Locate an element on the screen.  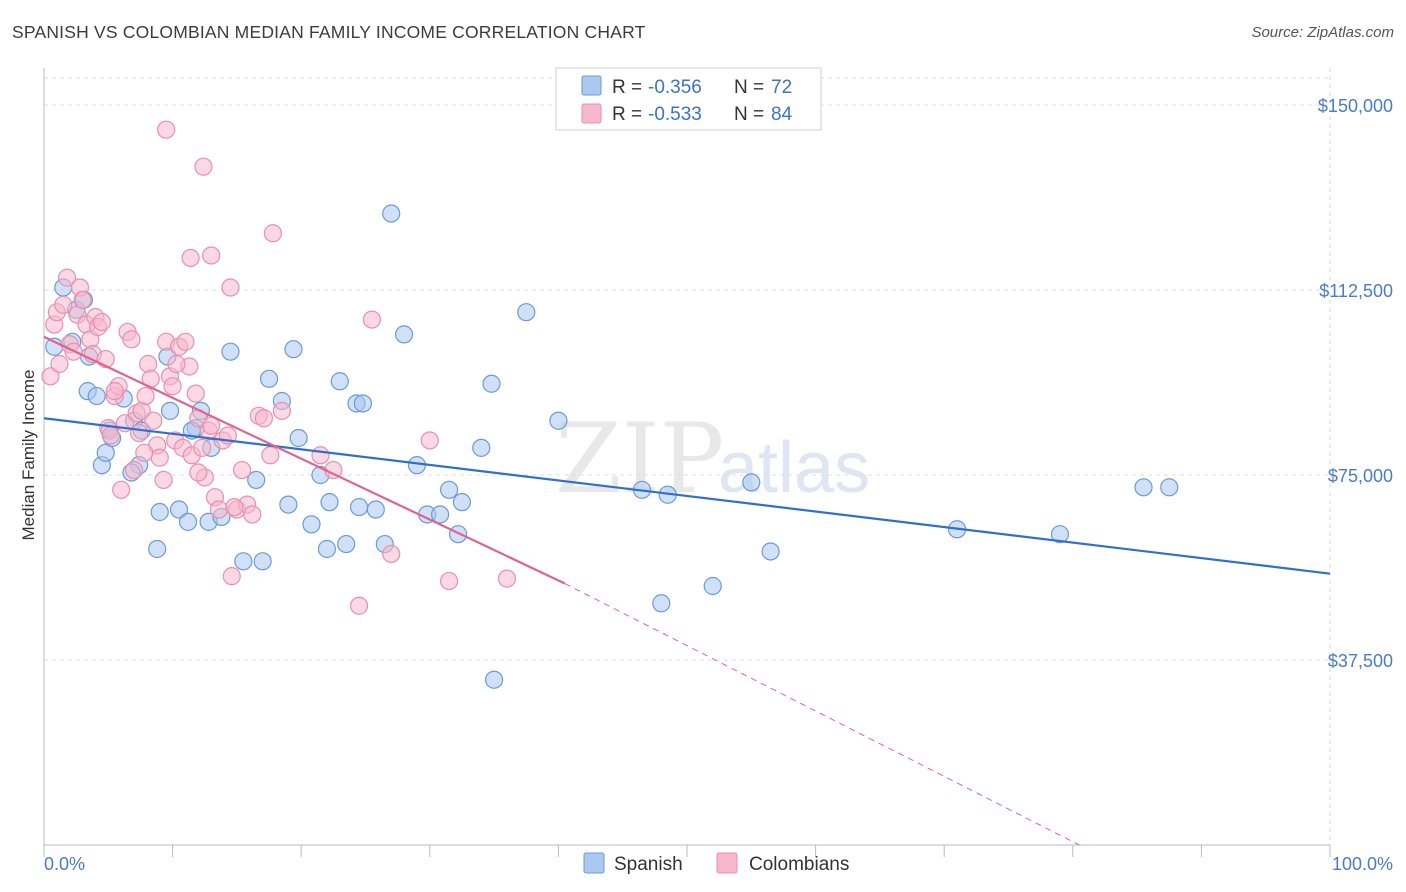
legend-swatch-spanish is located at coordinates (591, 85).